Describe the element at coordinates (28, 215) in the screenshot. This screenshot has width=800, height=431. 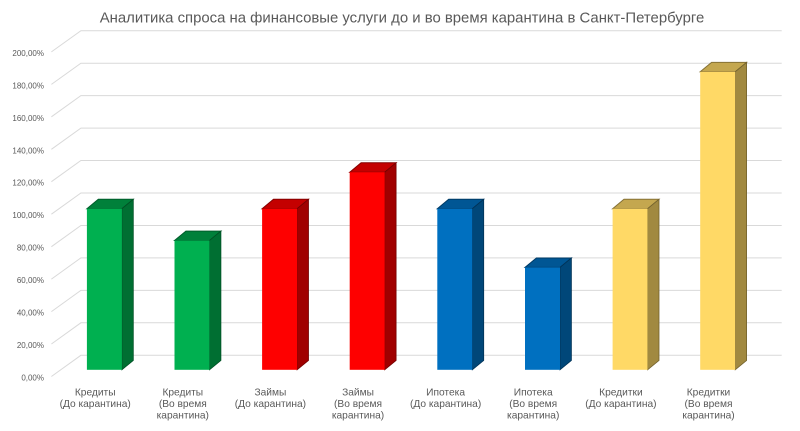
I see `svg-text: 100,00%` at that location.